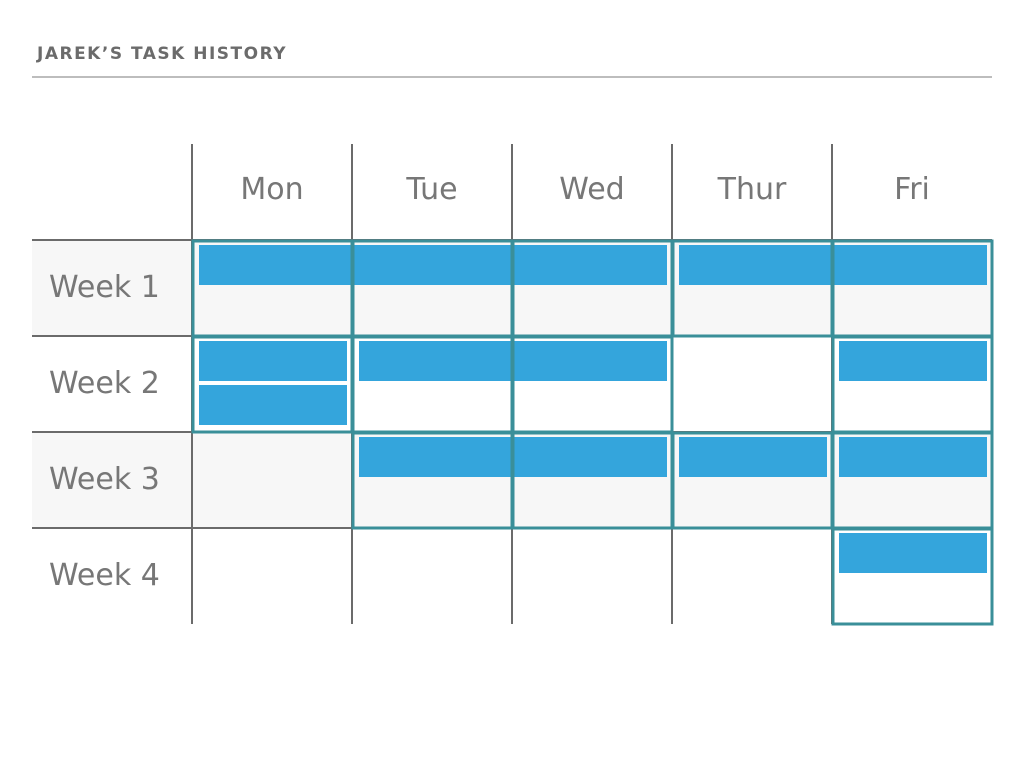 The image size is (1024, 768). I want to click on header-divider, so click(512, 77).